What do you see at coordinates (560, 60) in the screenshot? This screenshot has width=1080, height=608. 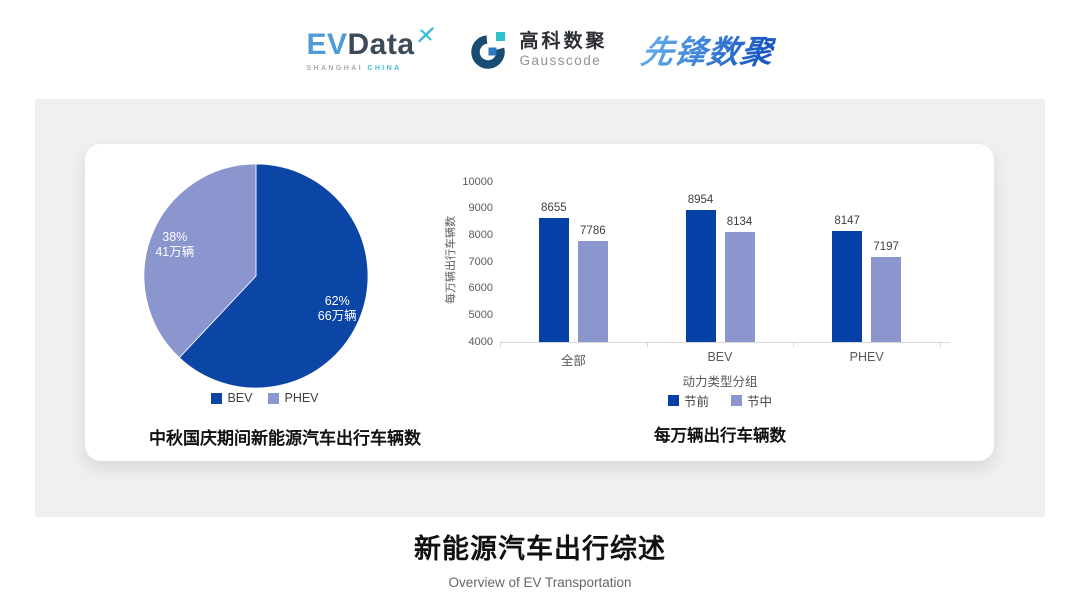 I see `gausscode-en-text: Gausscode` at bounding box center [560, 60].